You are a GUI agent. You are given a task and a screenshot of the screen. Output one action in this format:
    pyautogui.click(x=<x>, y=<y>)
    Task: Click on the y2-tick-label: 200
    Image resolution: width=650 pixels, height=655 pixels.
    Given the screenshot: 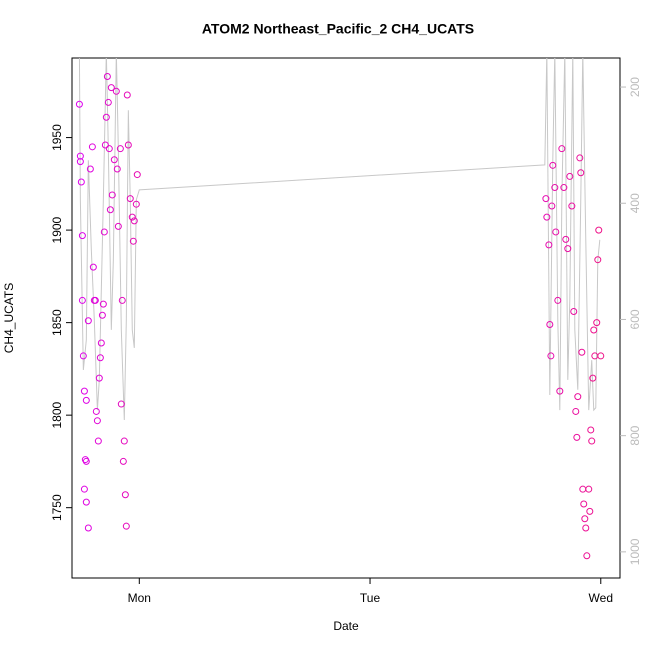 What is the action you would take?
    pyautogui.click(x=635, y=87)
    